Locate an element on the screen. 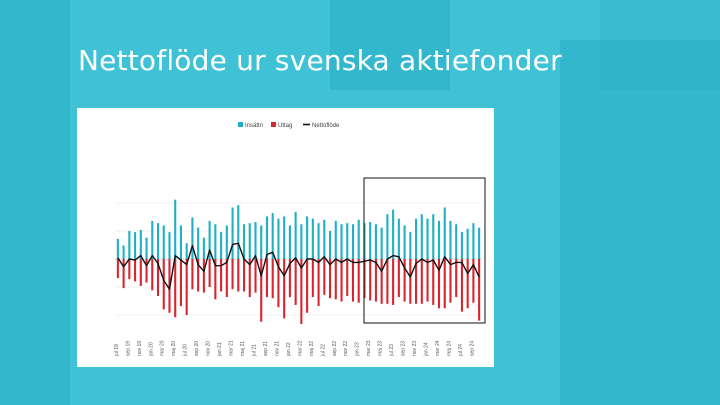 This screenshot has height=405, width=720. x-tick-label: jul 20 is located at coordinates (186, 350).